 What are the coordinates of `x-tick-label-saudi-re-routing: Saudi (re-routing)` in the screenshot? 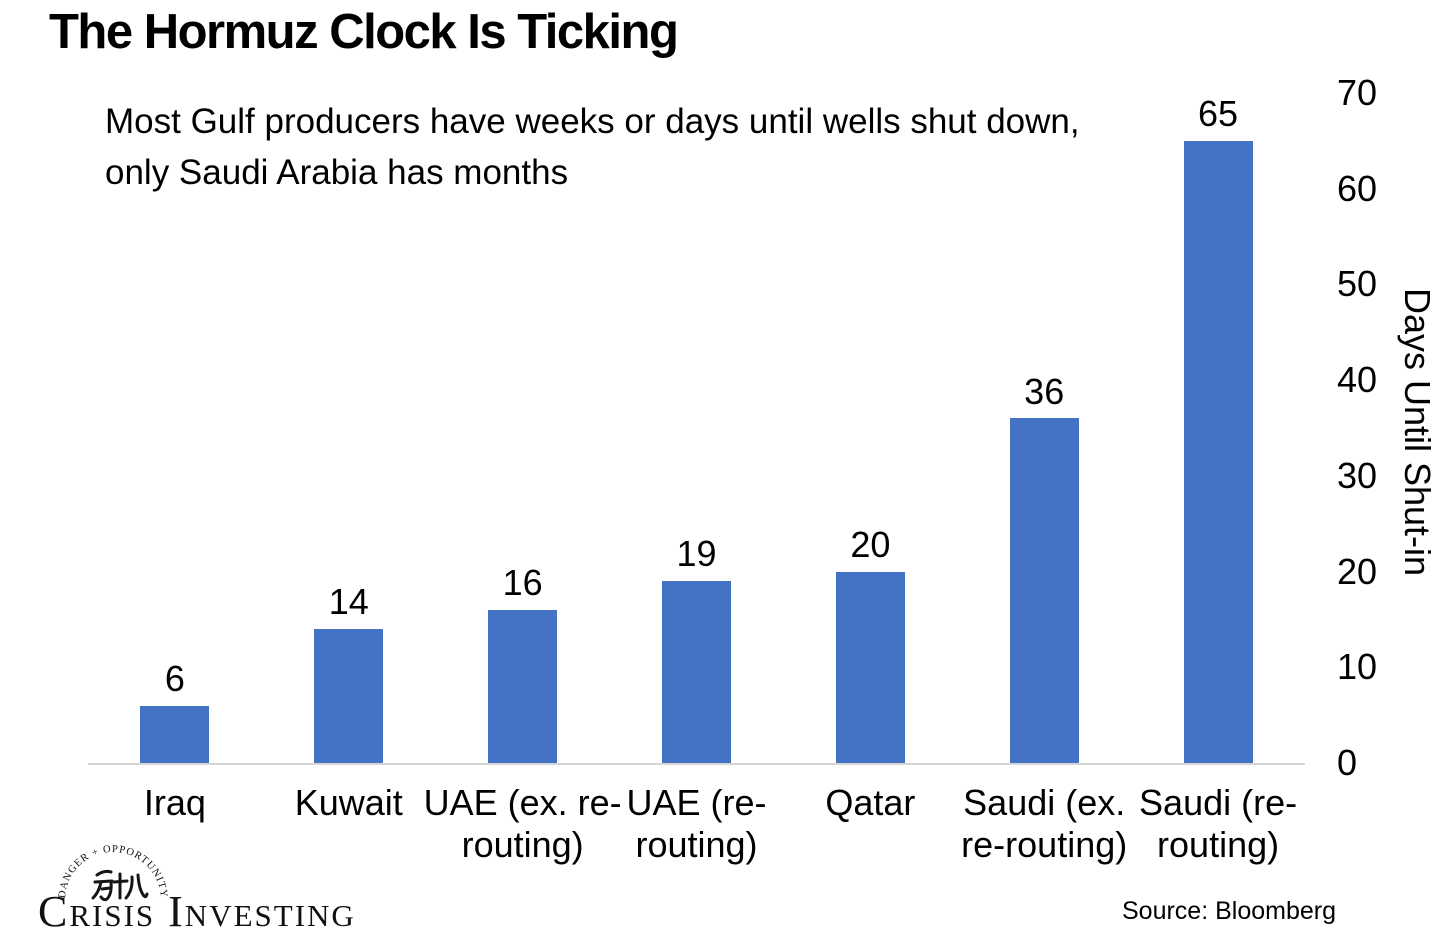 It's located at (1218, 824).